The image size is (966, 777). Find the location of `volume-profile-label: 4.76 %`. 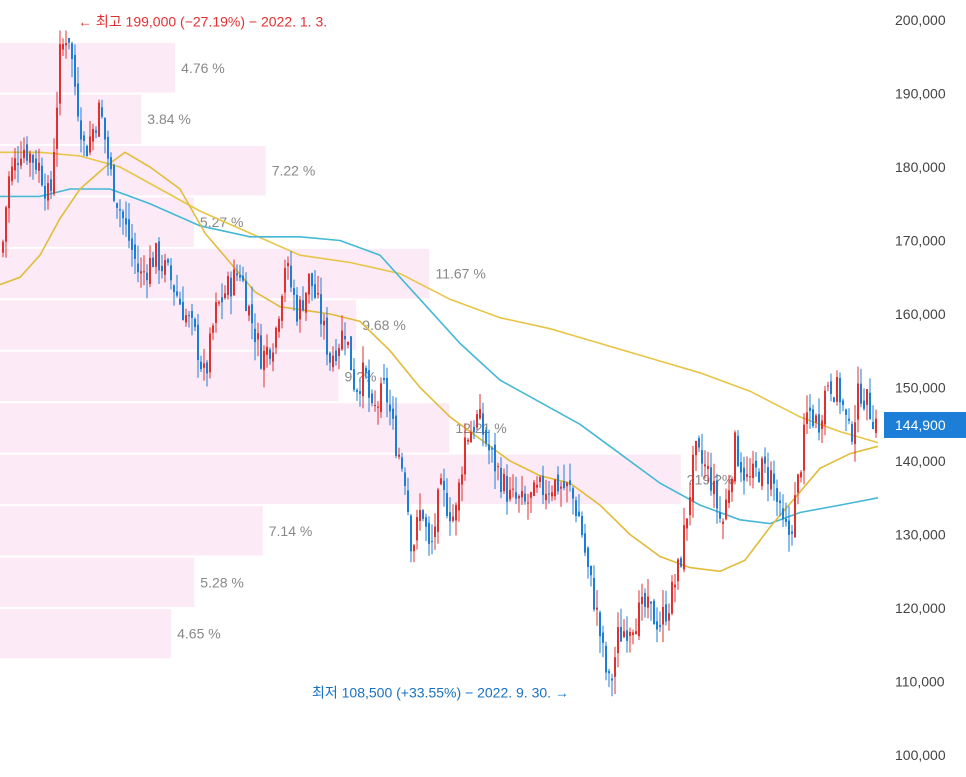

volume-profile-label: 4.76 % is located at coordinates (203, 68).